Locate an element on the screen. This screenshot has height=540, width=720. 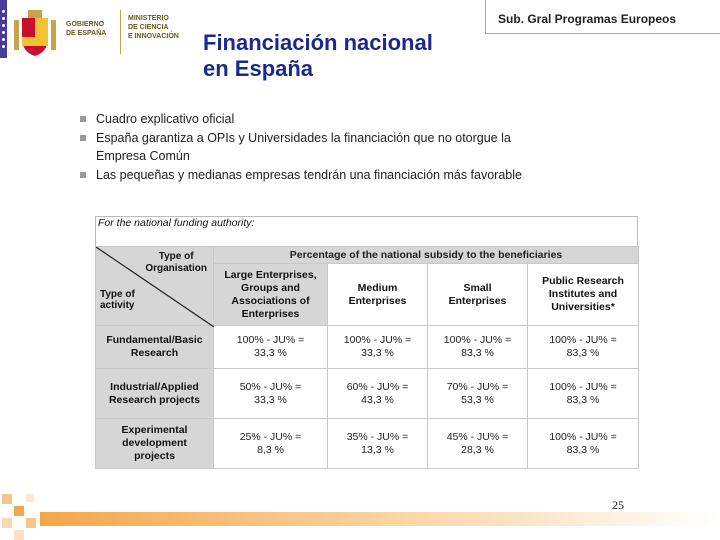
ministry-label: MINISTERIO DE CIENCIA E INNOVACIÓN is located at coordinates (153, 27).